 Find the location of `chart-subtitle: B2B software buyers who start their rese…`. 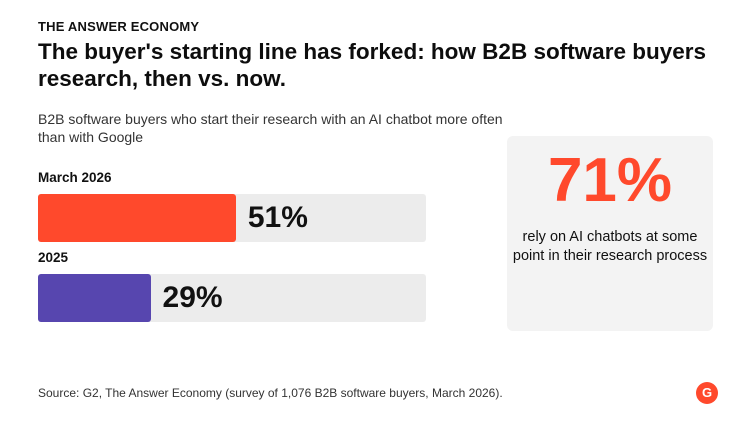

chart-subtitle: B2B software buyers who start their rese… is located at coordinates (270, 128).